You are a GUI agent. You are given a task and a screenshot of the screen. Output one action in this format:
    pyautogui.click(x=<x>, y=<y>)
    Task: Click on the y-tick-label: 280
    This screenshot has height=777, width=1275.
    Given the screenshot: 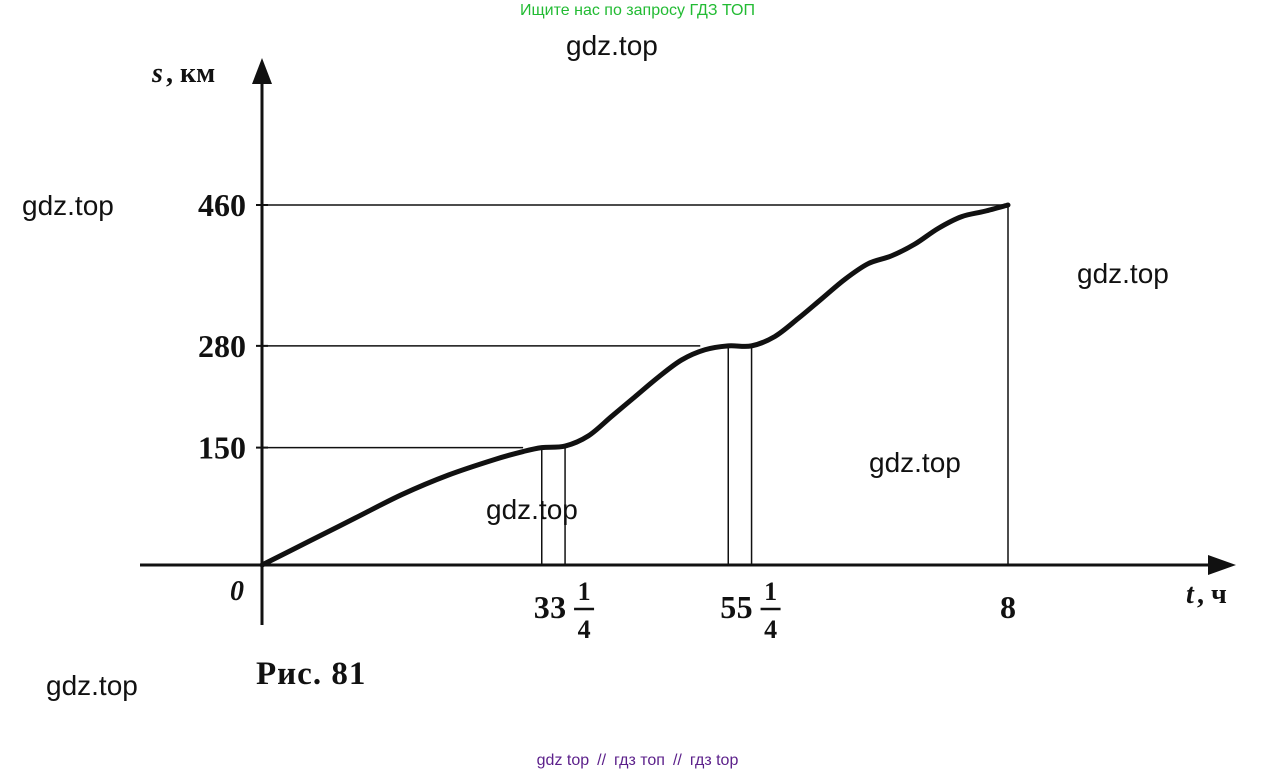 What is the action you would take?
    pyautogui.click(x=222, y=346)
    